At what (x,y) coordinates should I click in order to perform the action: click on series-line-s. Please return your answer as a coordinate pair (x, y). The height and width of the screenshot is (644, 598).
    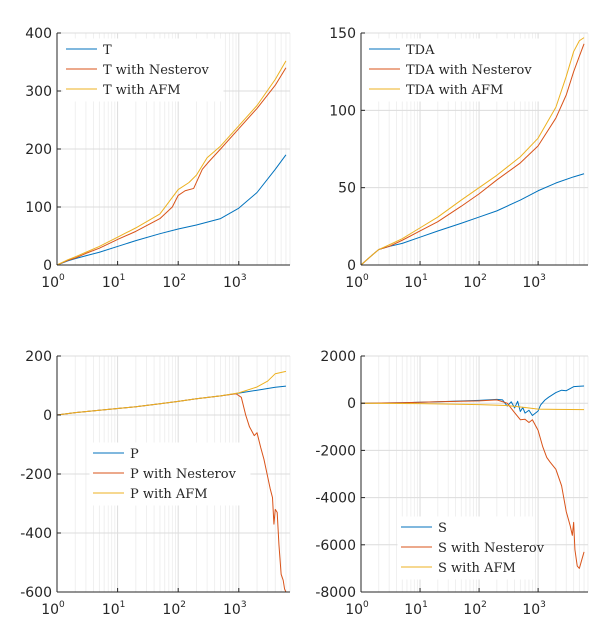
    Looking at the image, I should click on (472, 400).